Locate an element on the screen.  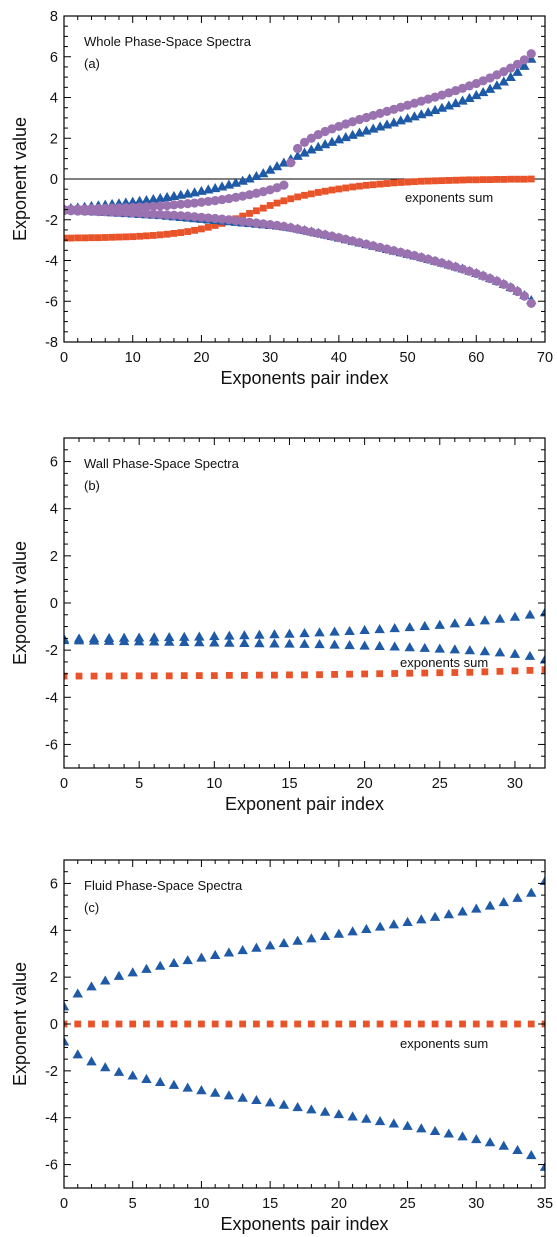
y-tick-label: 0 is located at coordinates (54, 1025).